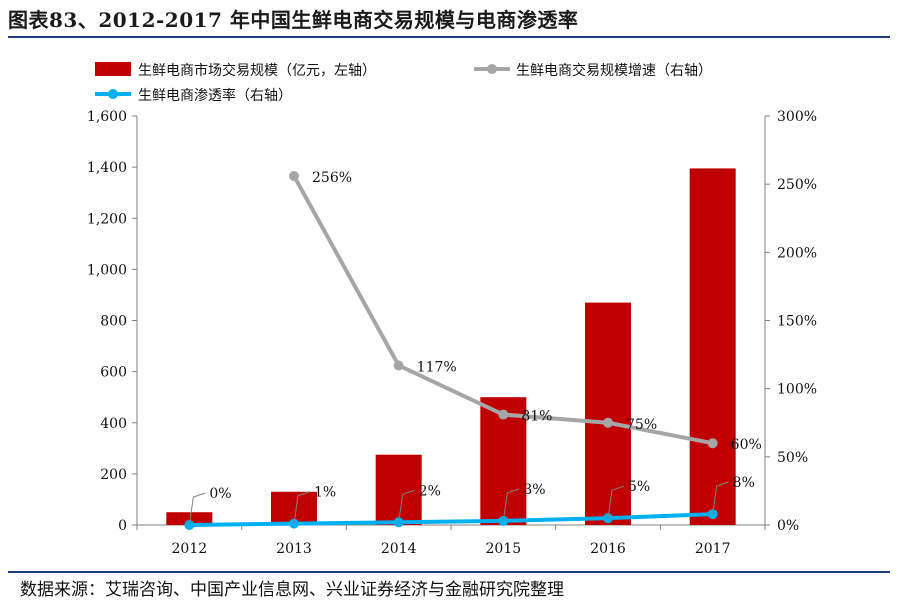  What do you see at coordinates (712, 346) in the screenshot?
I see `bar-2017` at bounding box center [712, 346].